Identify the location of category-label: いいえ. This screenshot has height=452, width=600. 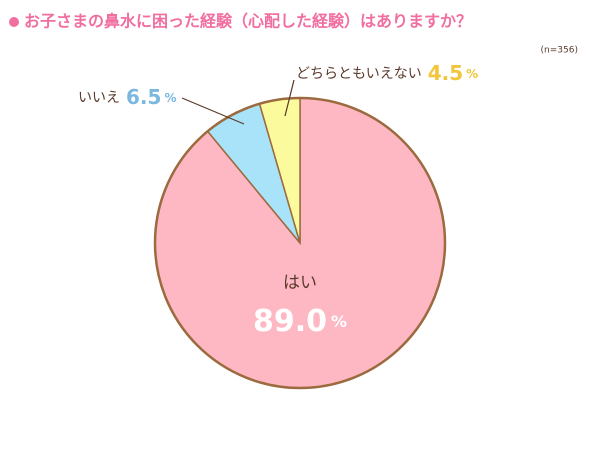
(99, 98).